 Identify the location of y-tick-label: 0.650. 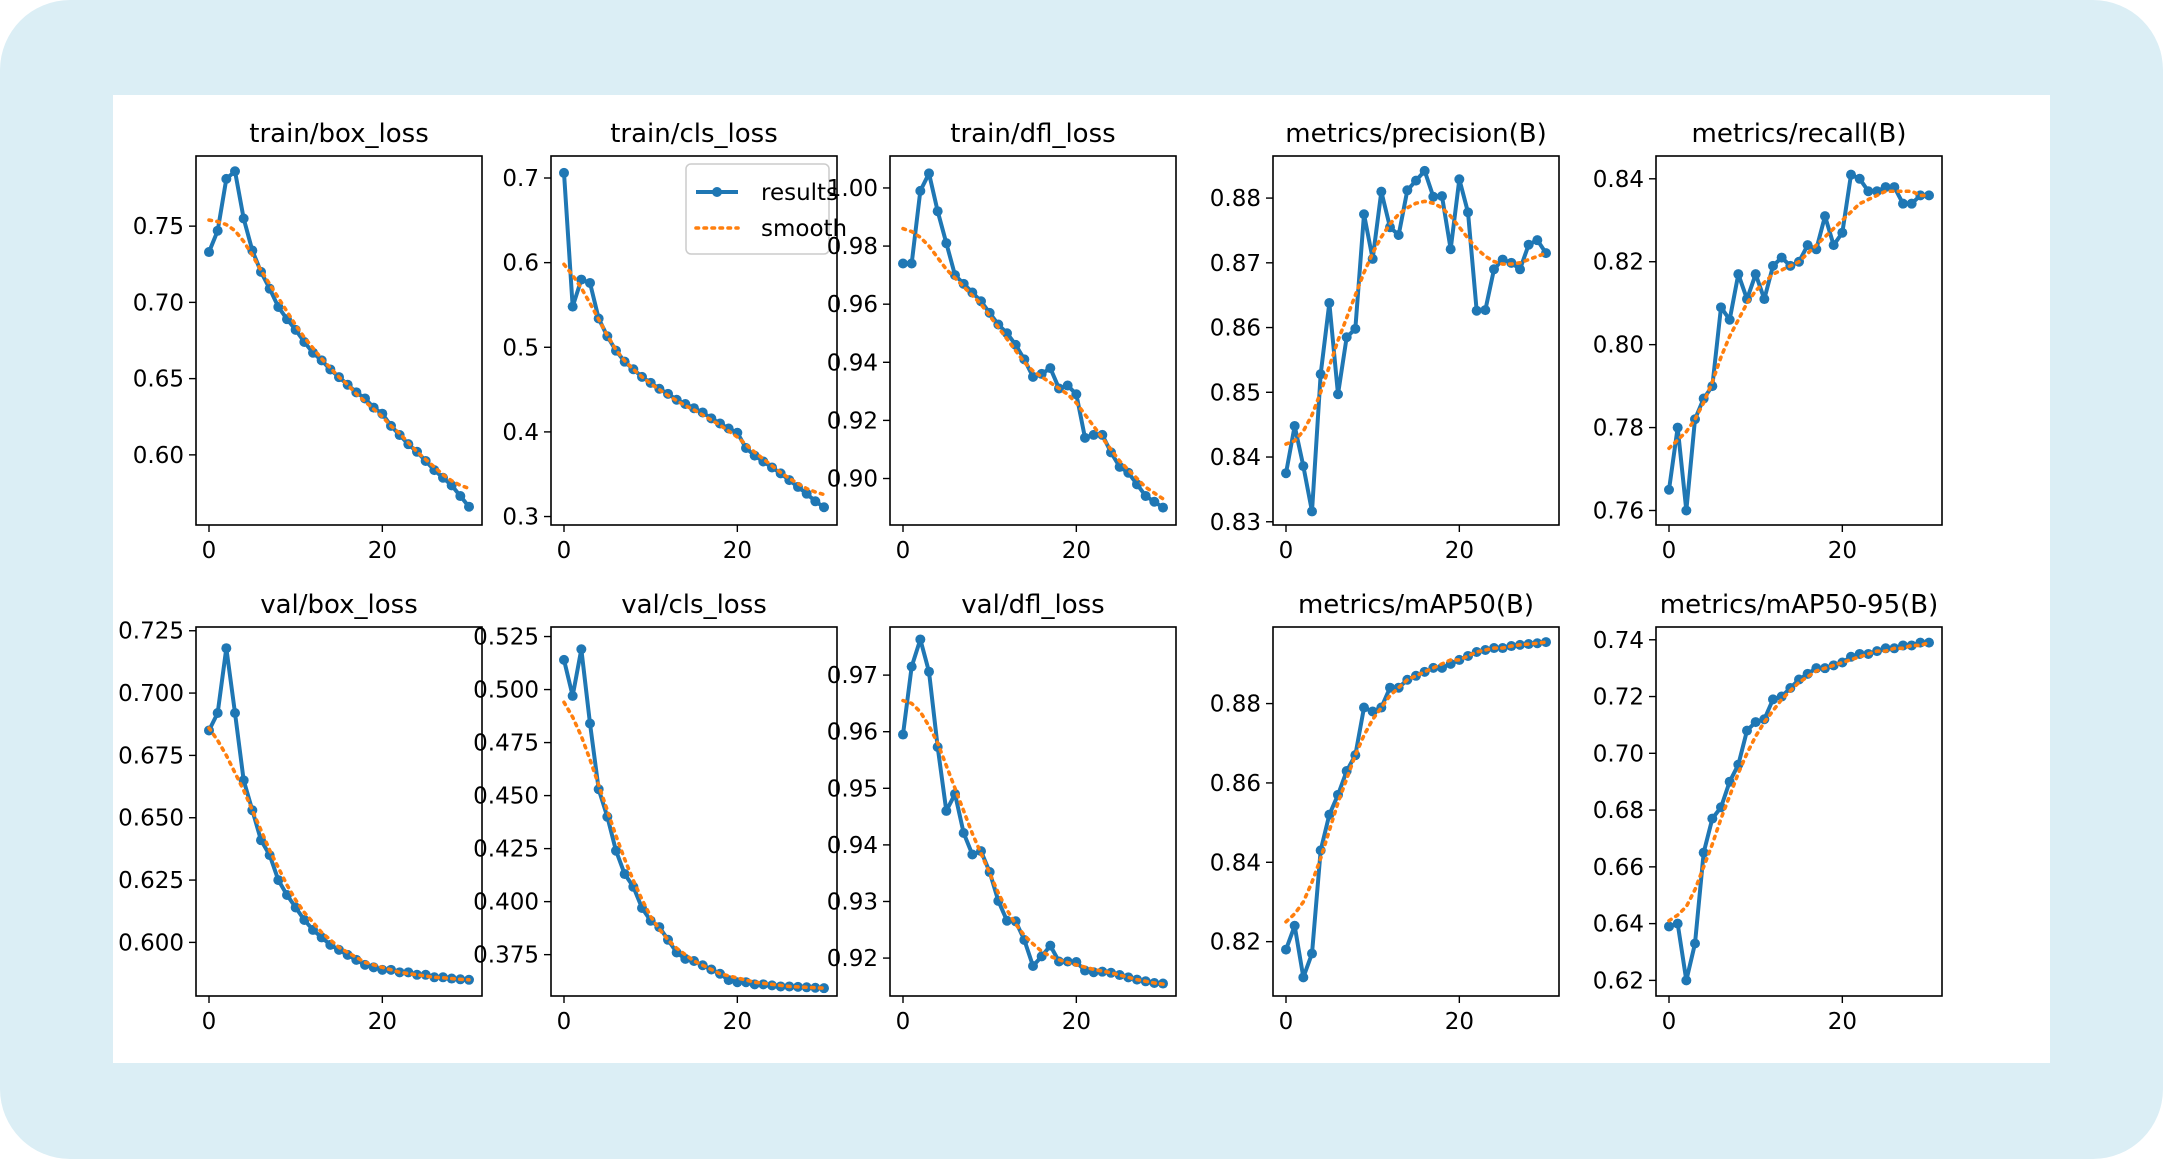
(151, 819).